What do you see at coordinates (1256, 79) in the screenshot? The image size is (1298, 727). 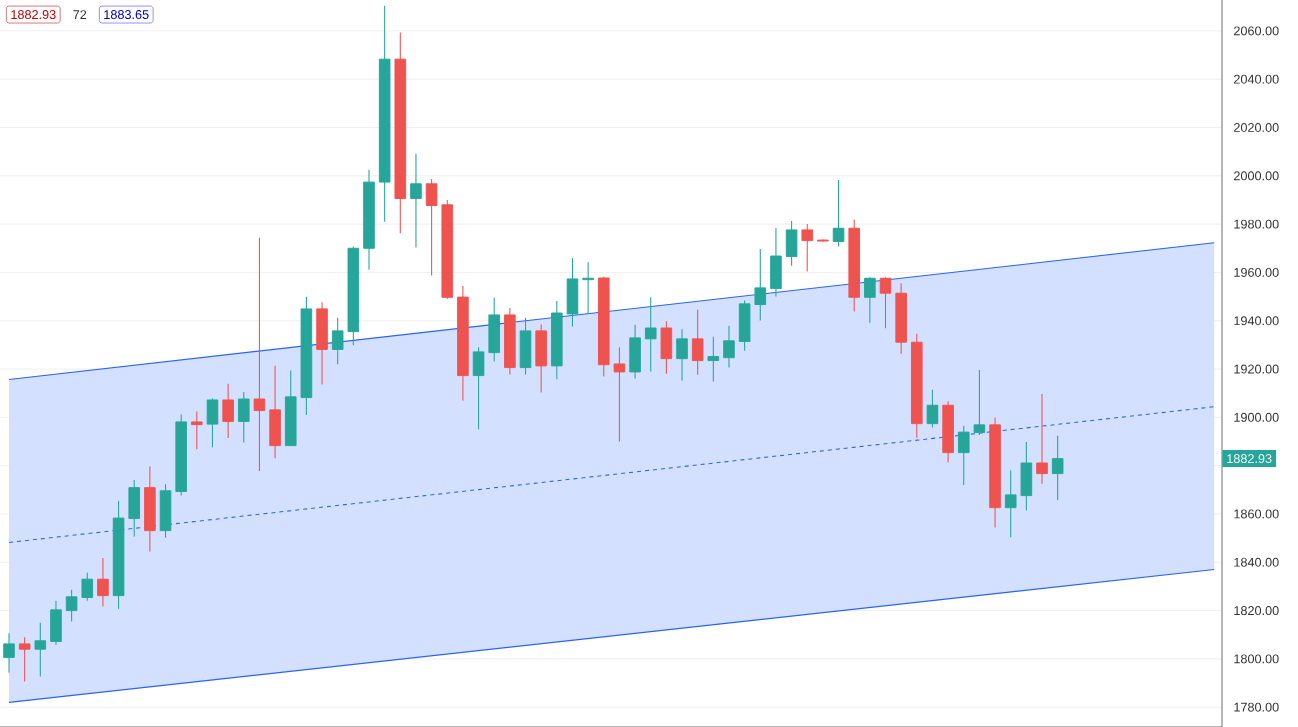 I see `y-tick-label: 2040.00` at bounding box center [1256, 79].